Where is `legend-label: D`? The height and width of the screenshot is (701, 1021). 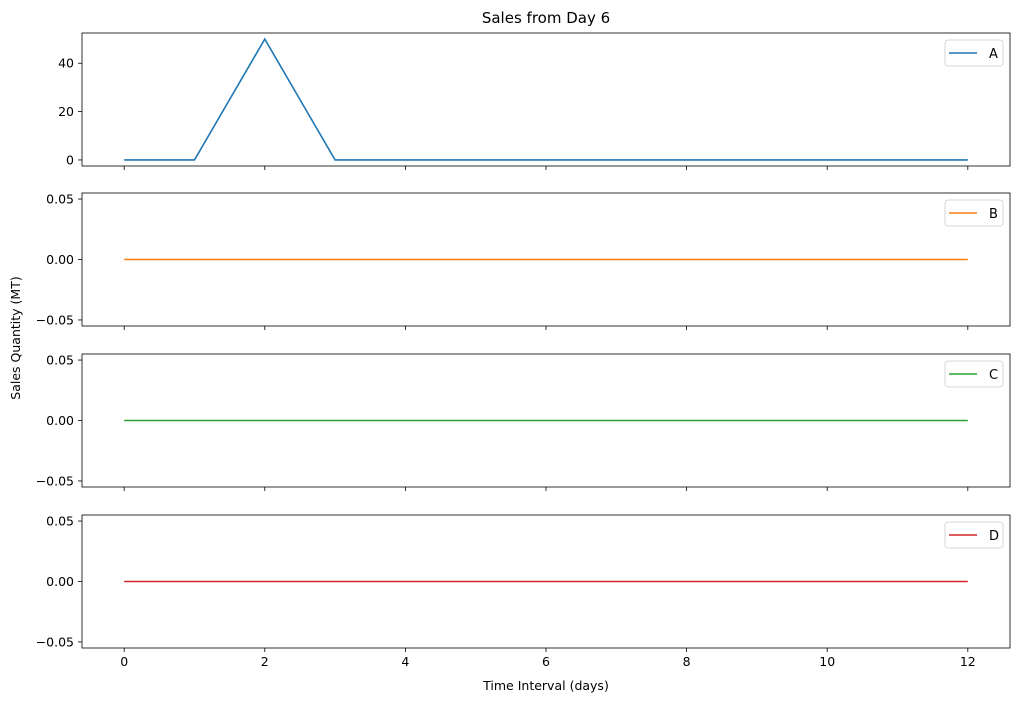
legend-label: D is located at coordinates (994, 536).